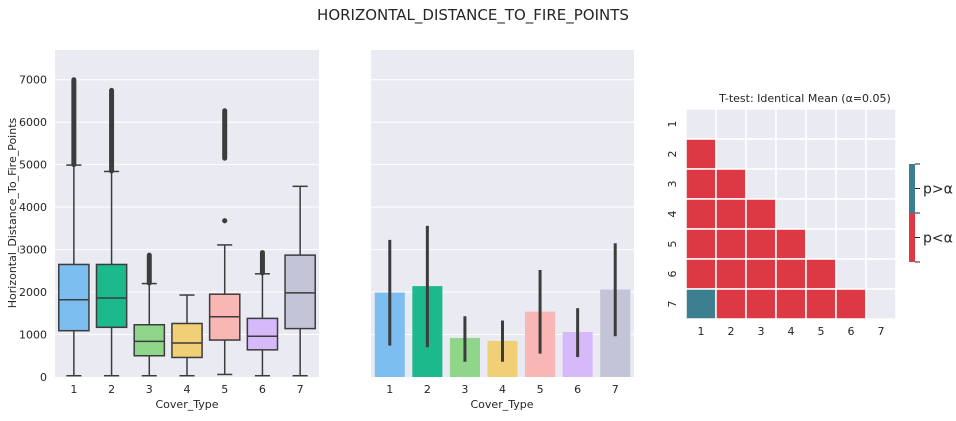 The height and width of the screenshot is (421, 956). What do you see at coordinates (33, 250) in the screenshot?
I see `y-tick-label: 3000` at bounding box center [33, 250].